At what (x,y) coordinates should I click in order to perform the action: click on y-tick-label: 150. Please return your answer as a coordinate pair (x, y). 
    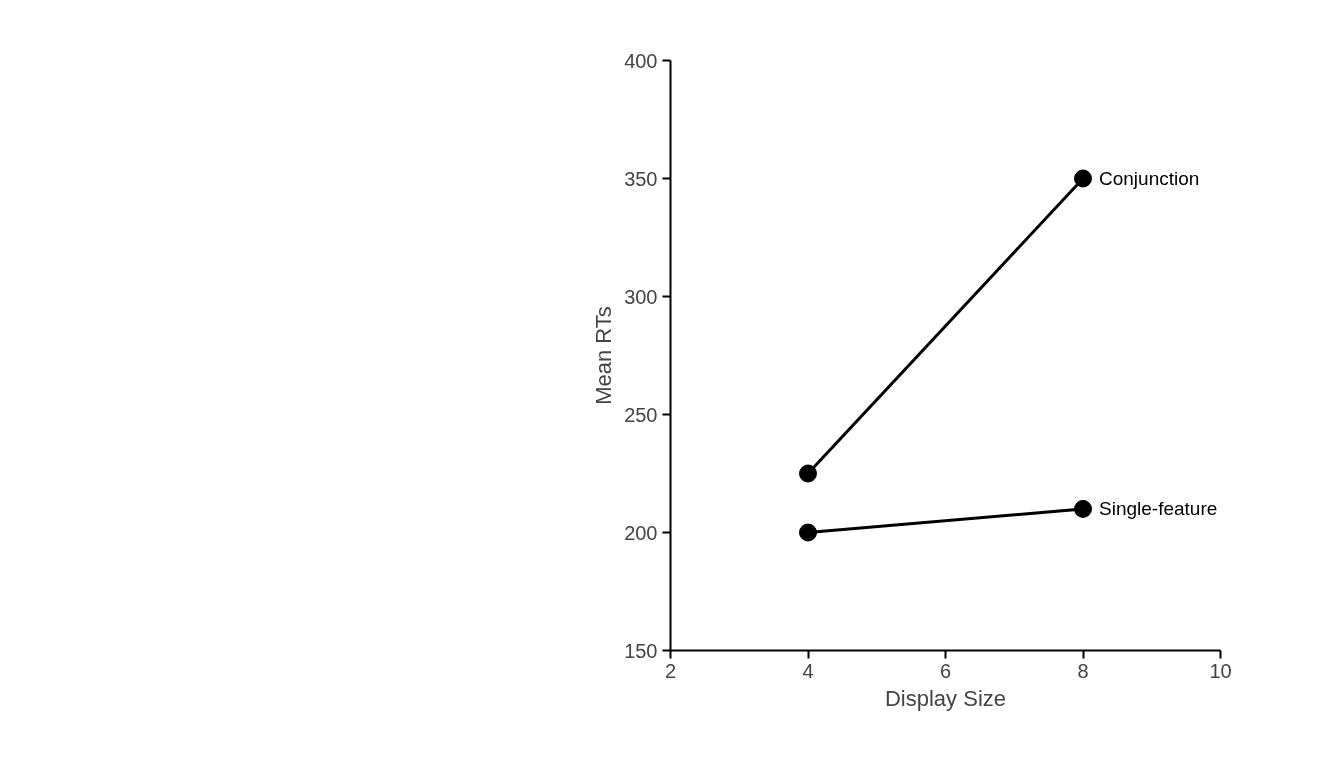
    Looking at the image, I should click on (641, 650).